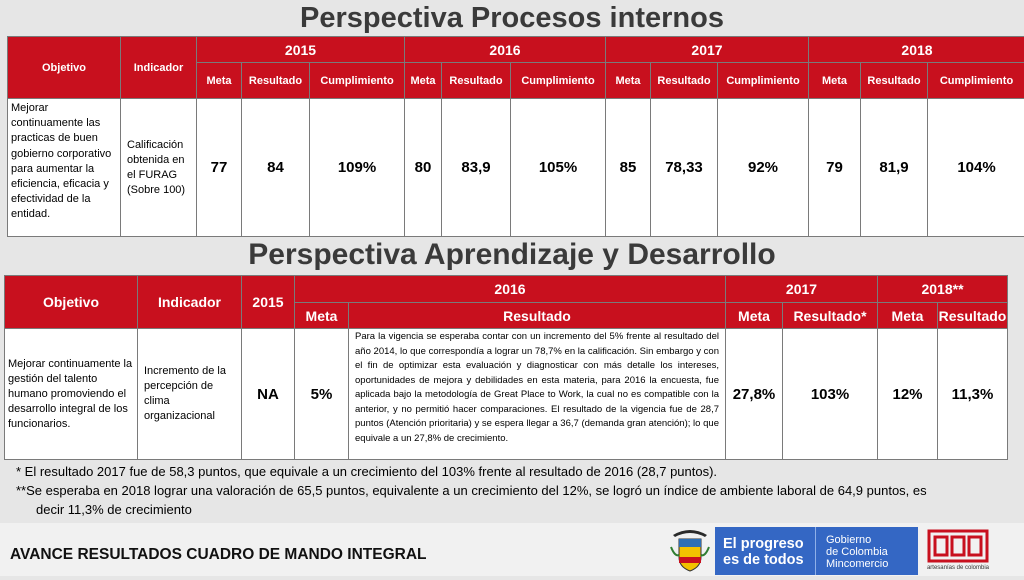 The height and width of the screenshot is (580, 1024). Describe the element at coordinates (763, 544) in the screenshot. I see `brand-progreso-line1: El progreso` at that location.